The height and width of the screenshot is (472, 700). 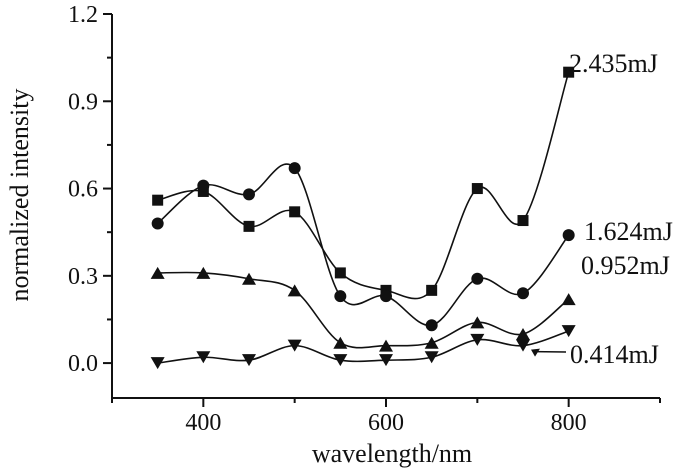 I want to click on x-axis-title: wavelength/nm, so click(x=392, y=453).